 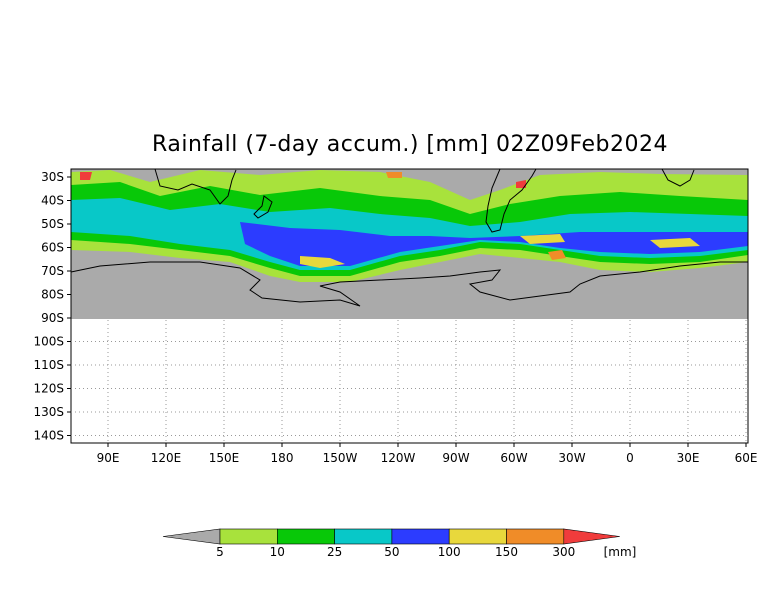 I want to click on colorbar-label: 5, so click(x=220, y=552).